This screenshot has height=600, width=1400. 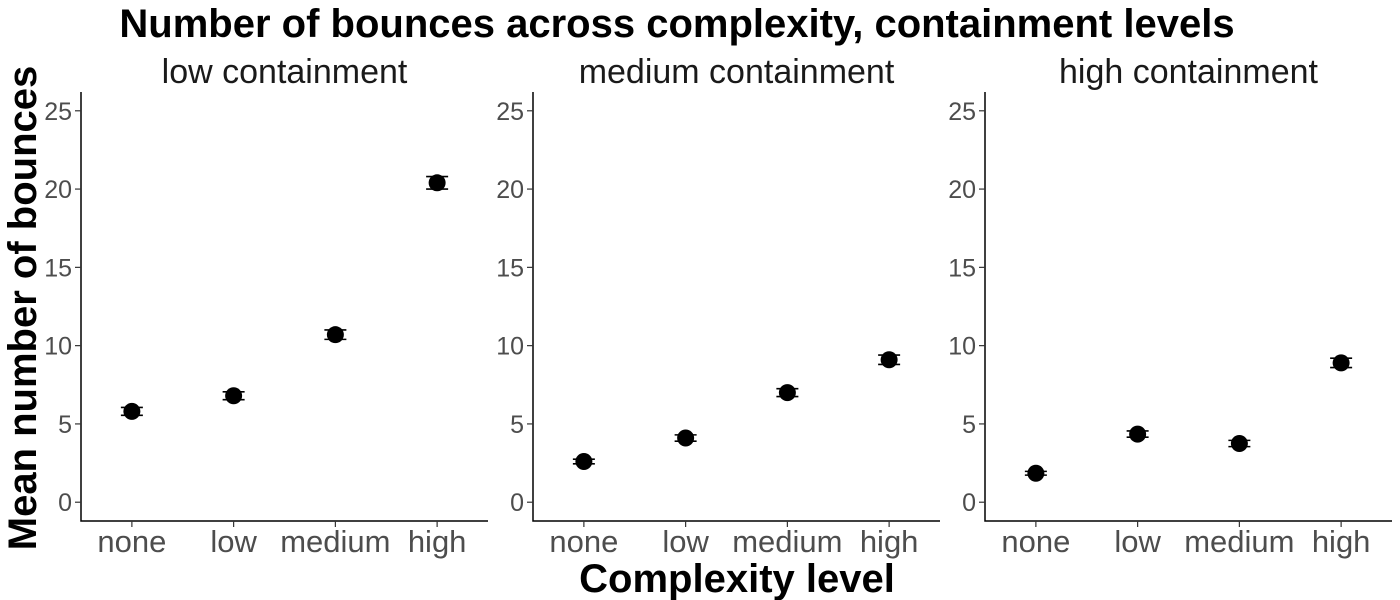 What do you see at coordinates (1189, 72) in the screenshot?
I see `panel-strip-label: high containment` at bounding box center [1189, 72].